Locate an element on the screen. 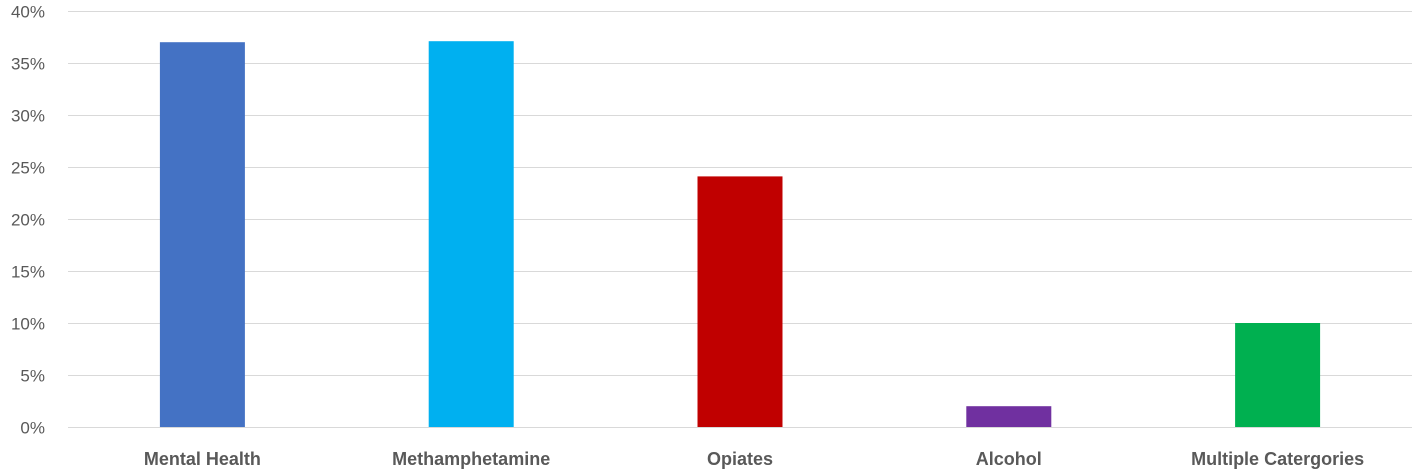  y-axis-tick-labels: 0% 5% 10% 15% 20% 25% 30% 35% 40% is located at coordinates (28, 220).